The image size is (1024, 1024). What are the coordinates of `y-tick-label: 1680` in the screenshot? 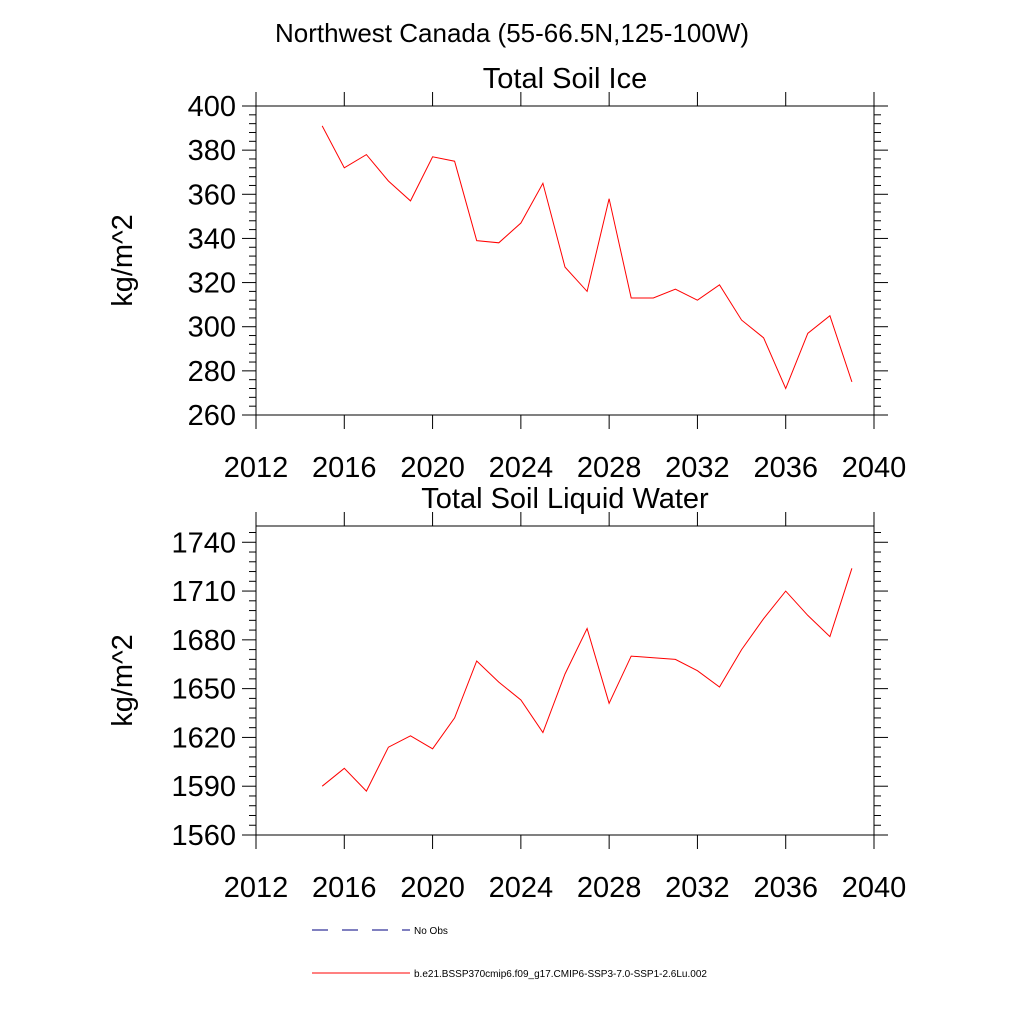 It's located at (203, 641).